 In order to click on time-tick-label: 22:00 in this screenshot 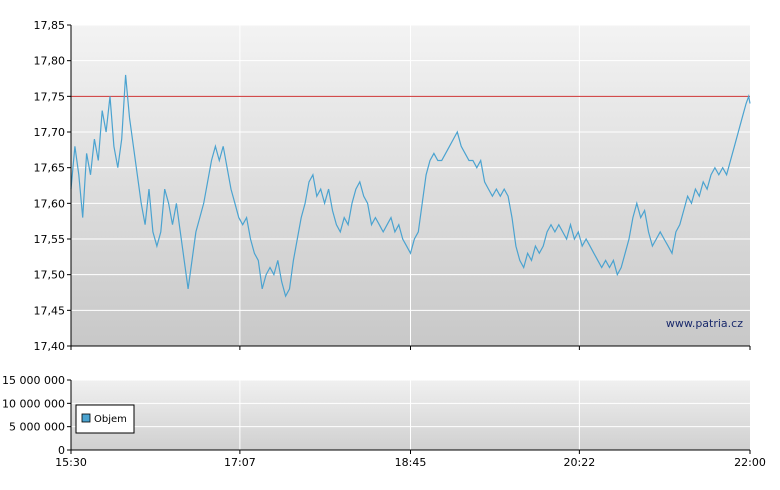, I will do `click(750, 462)`.